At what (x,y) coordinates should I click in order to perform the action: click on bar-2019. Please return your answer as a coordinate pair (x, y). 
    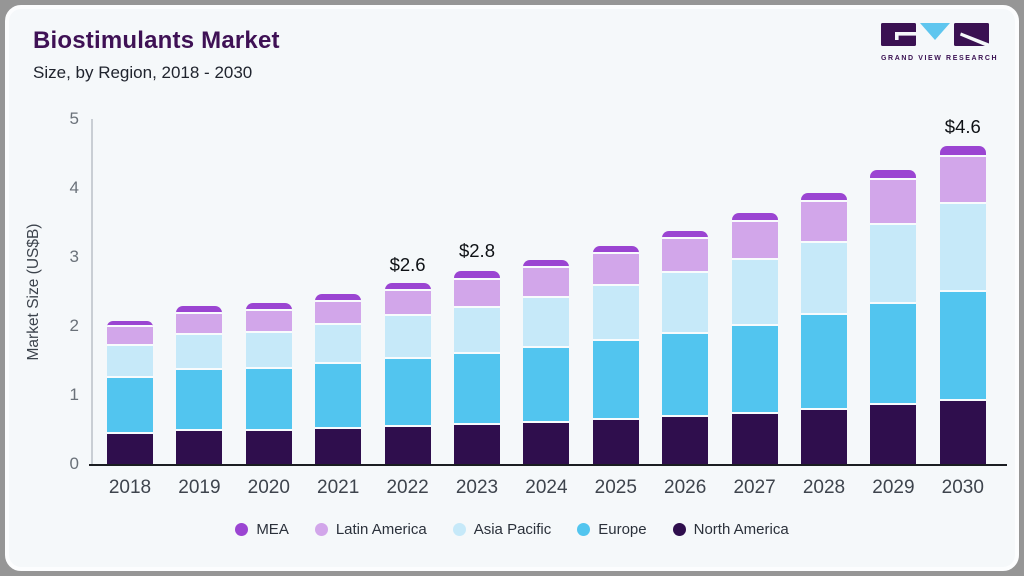
    Looking at the image, I should click on (199, 385).